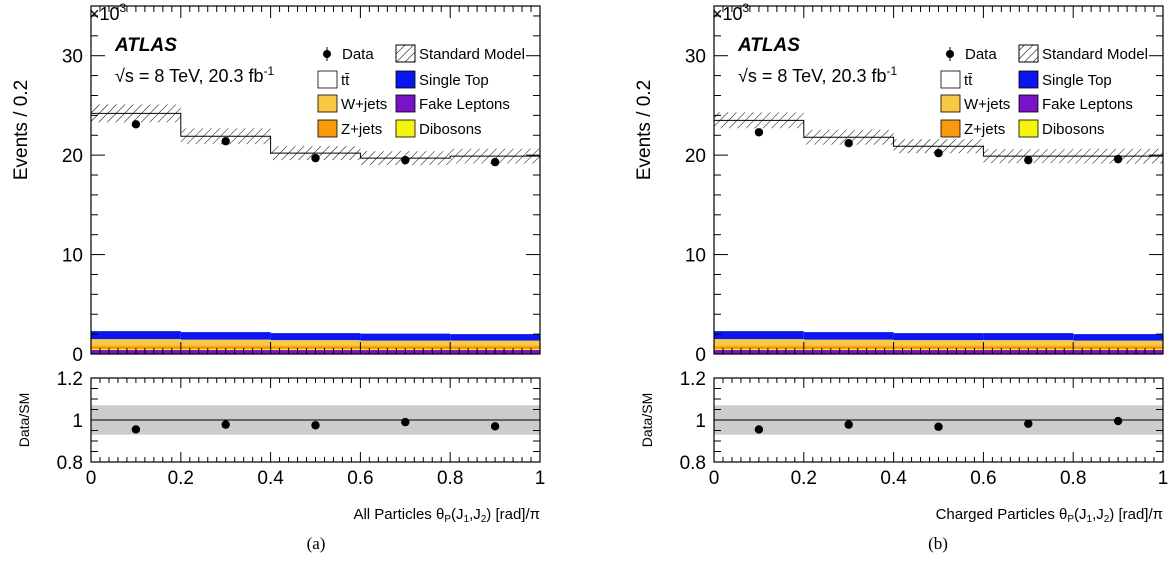 This screenshot has height=564, width=1172. Describe the element at coordinates (316, 543) in the screenshot. I see `caption-a: (a)` at that location.